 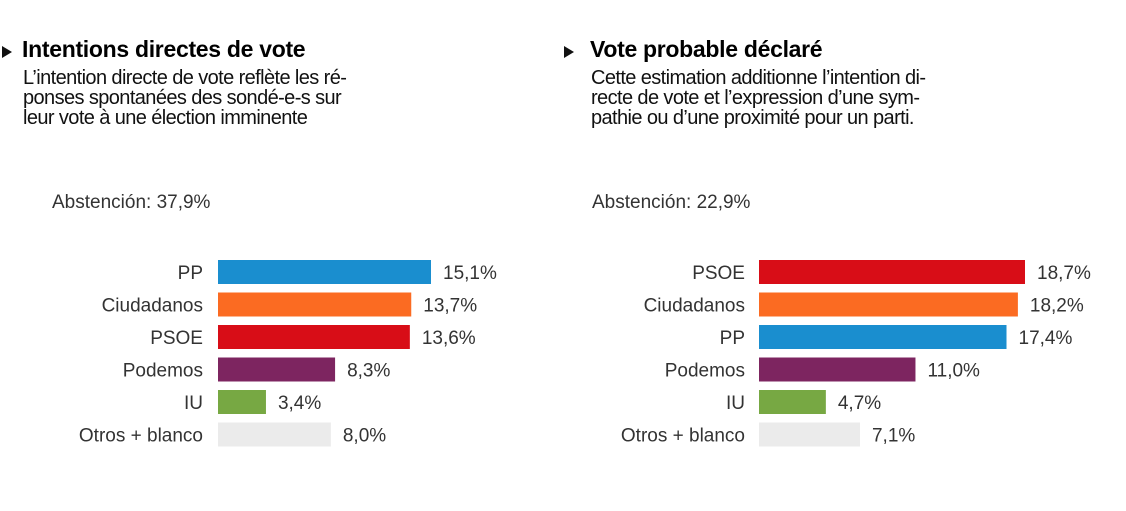 What do you see at coordinates (706, 49) in the screenshot?
I see `chart-title: Vote probable déclaré` at bounding box center [706, 49].